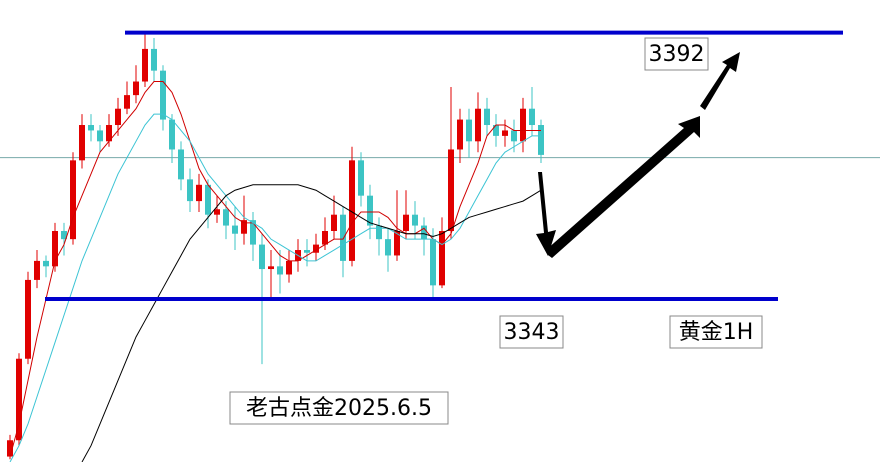  I want to click on level-label: 3392, so click(677, 54).